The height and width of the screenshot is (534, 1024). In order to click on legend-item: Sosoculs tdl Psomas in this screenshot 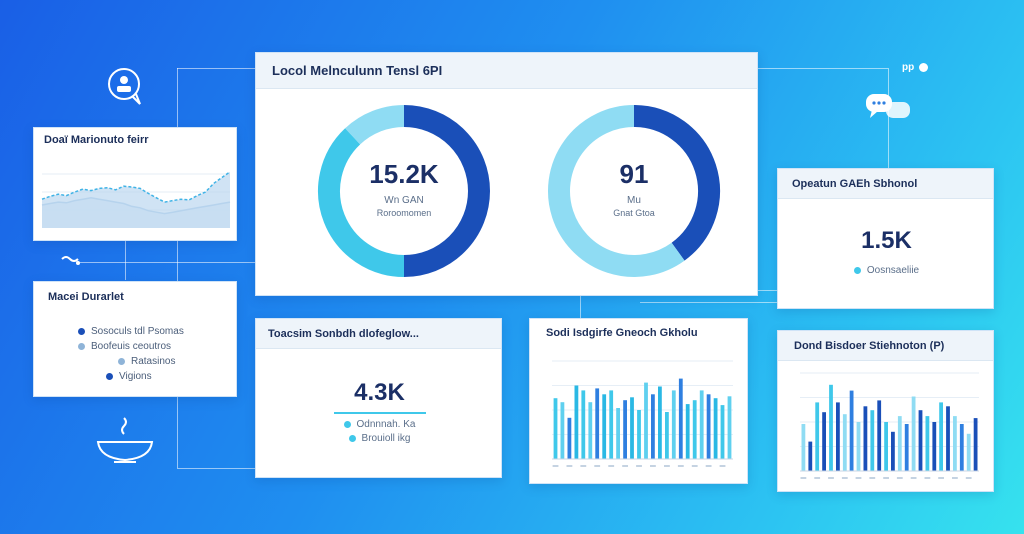, I will do `click(131, 331)`.